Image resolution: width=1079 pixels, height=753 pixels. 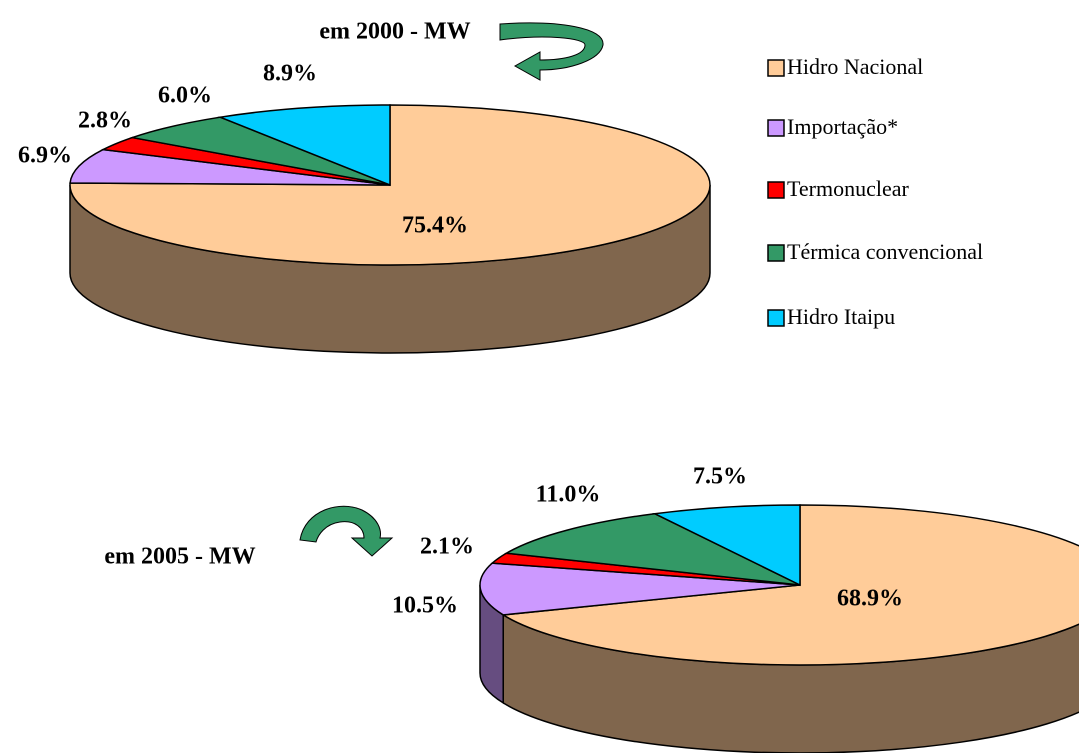 What do you see at coordinates (720, 477) in the screenshot?
I see `data-label: 7.5%` at bounding box center [720, 477].